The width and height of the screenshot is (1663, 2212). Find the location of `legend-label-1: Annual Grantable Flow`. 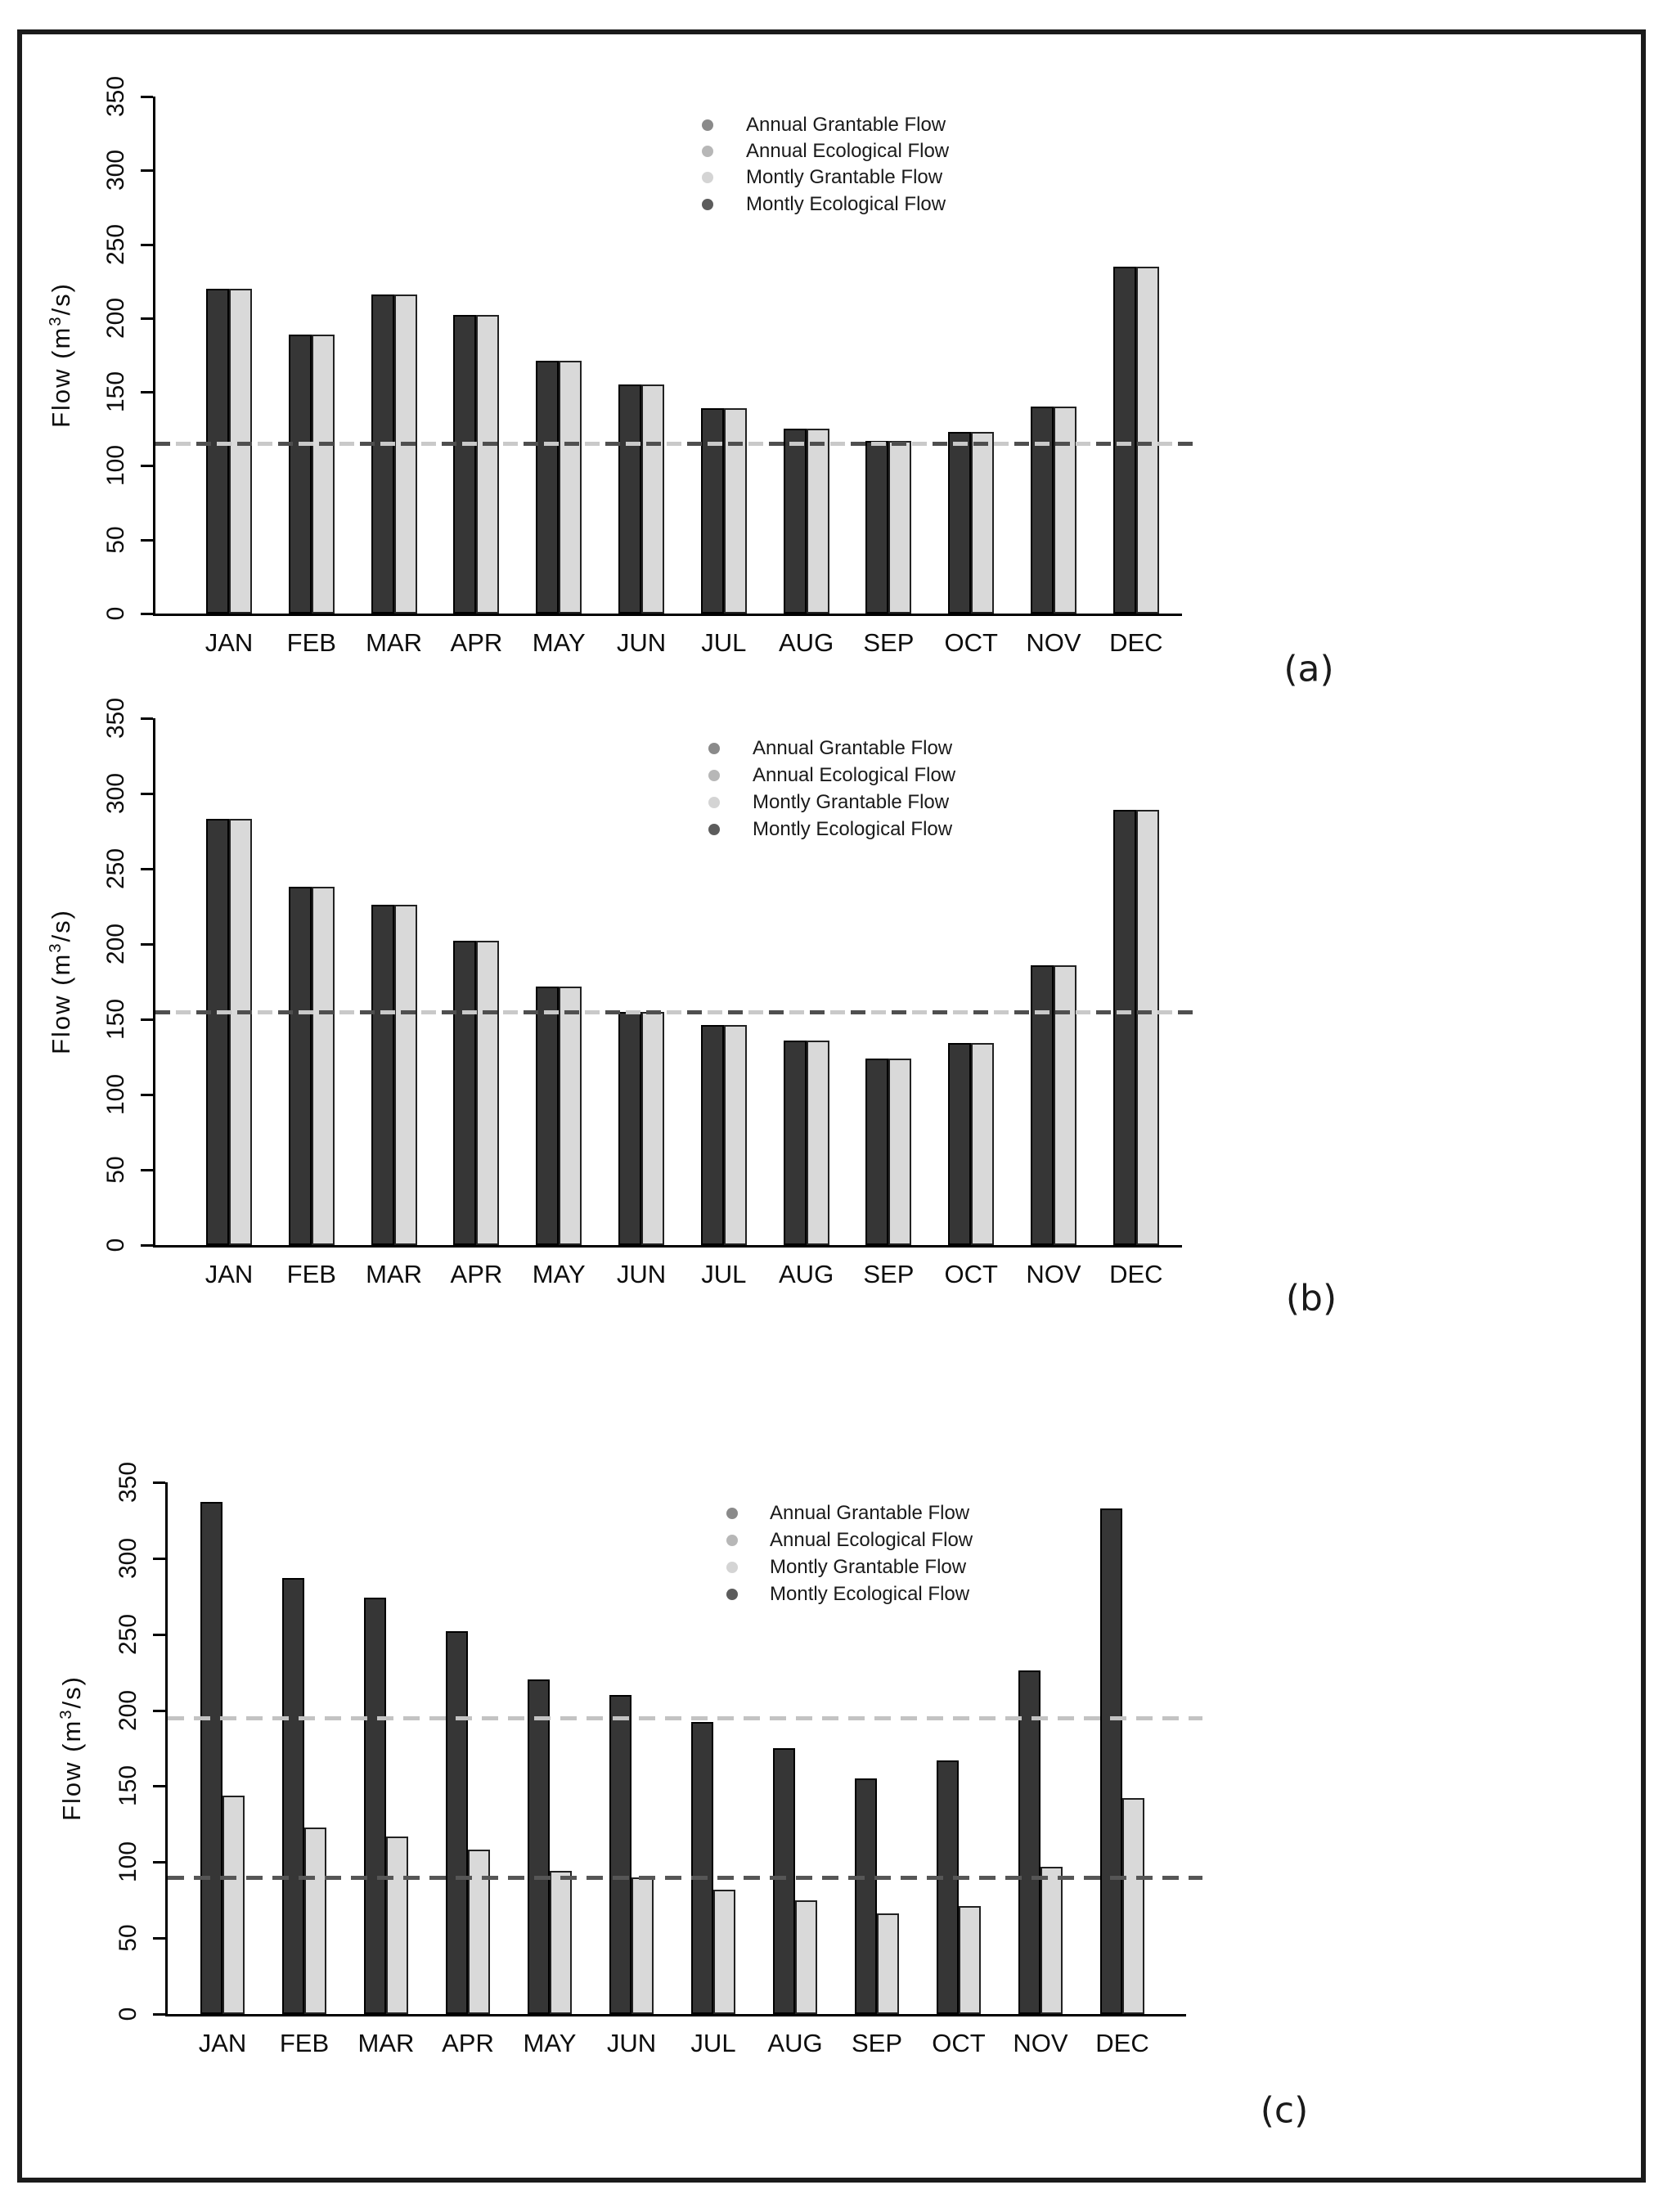

legend-label-1: Annual Grantable Flow is located at coordinates (846, 125).